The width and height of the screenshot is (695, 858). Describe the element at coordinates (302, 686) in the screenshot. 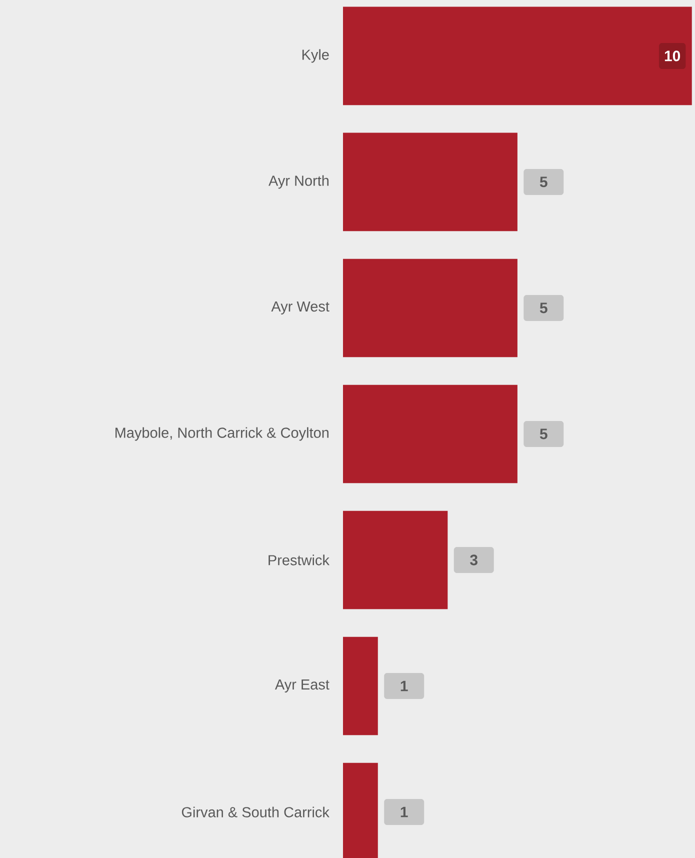

I see `y-tick-label: Ayr East` at that location.